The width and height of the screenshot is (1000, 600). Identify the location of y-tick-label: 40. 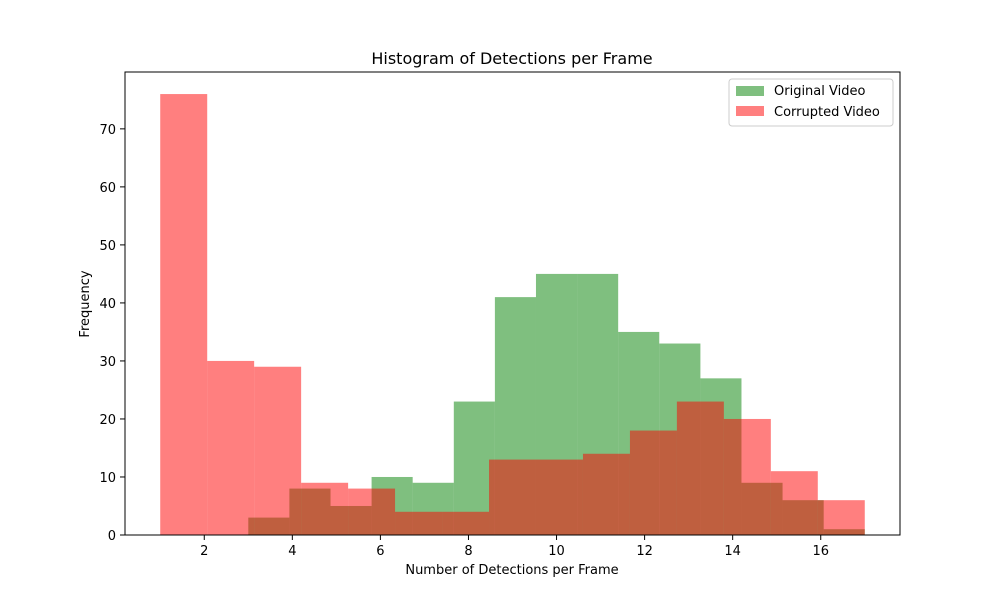
(107, 304).